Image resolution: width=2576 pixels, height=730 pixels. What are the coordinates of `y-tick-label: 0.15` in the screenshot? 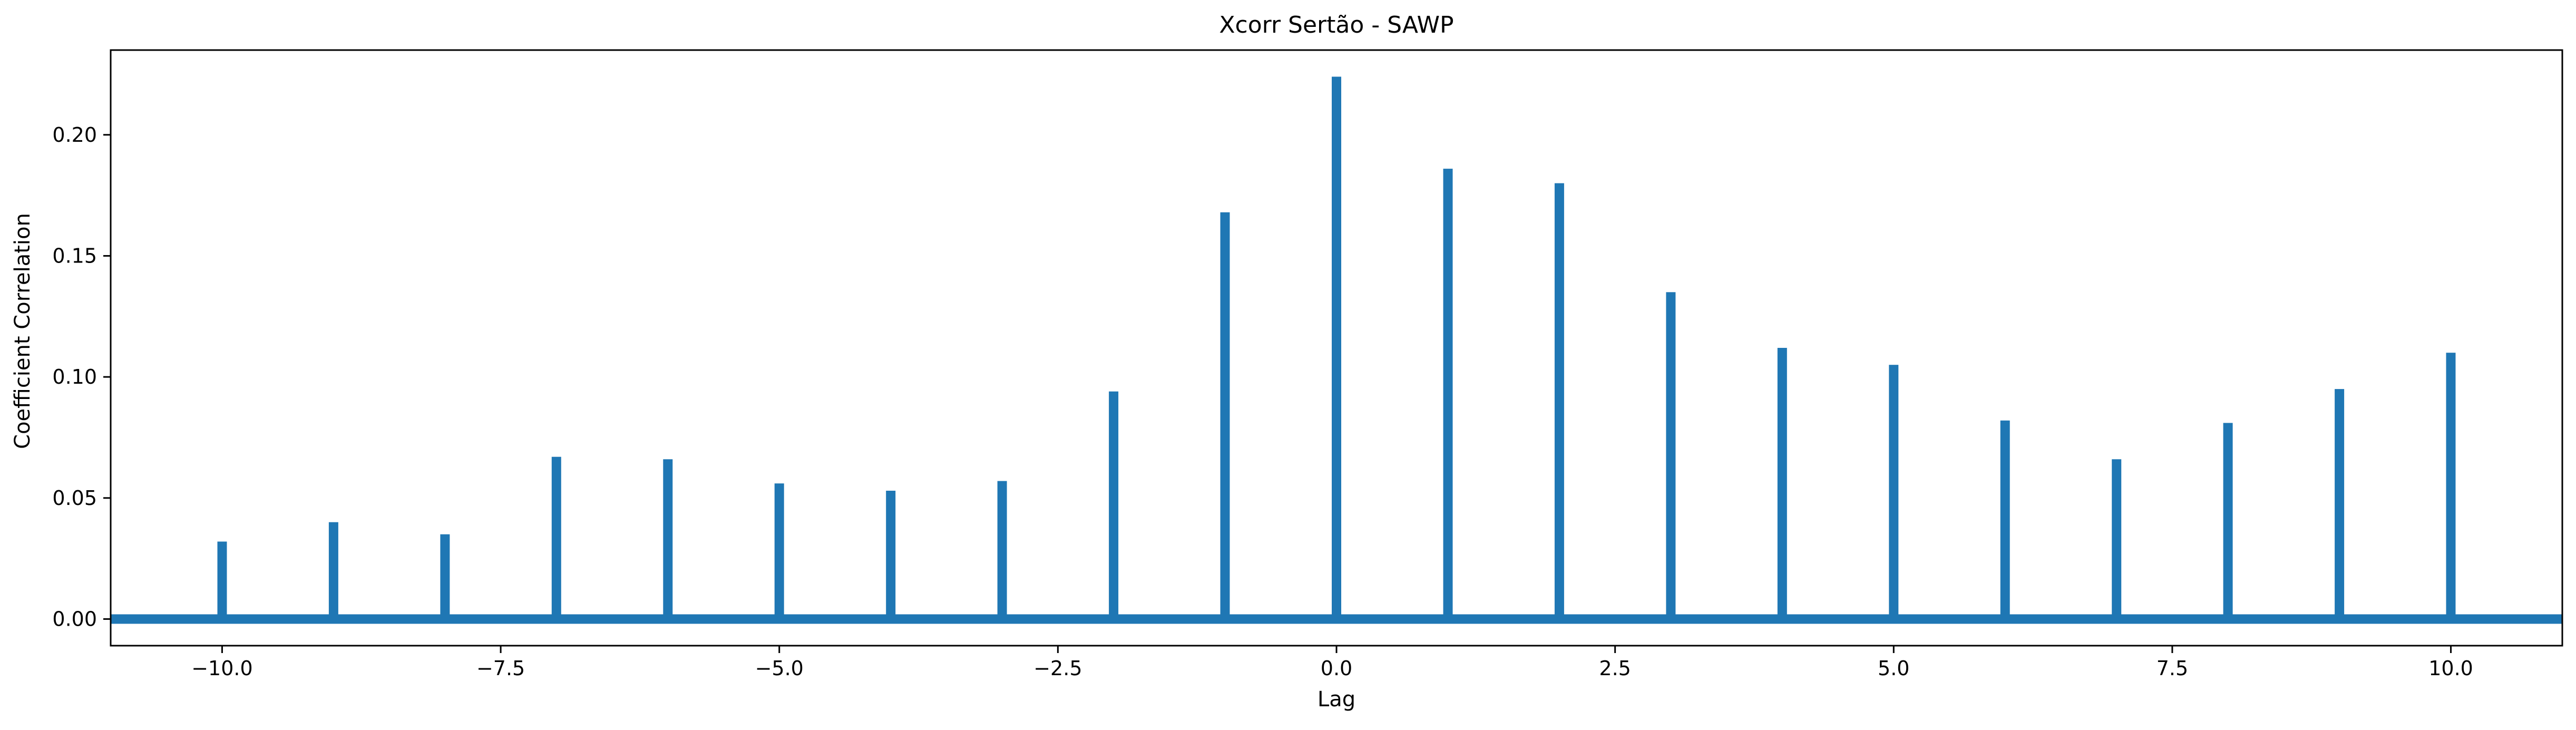 It's located at (74, 256).